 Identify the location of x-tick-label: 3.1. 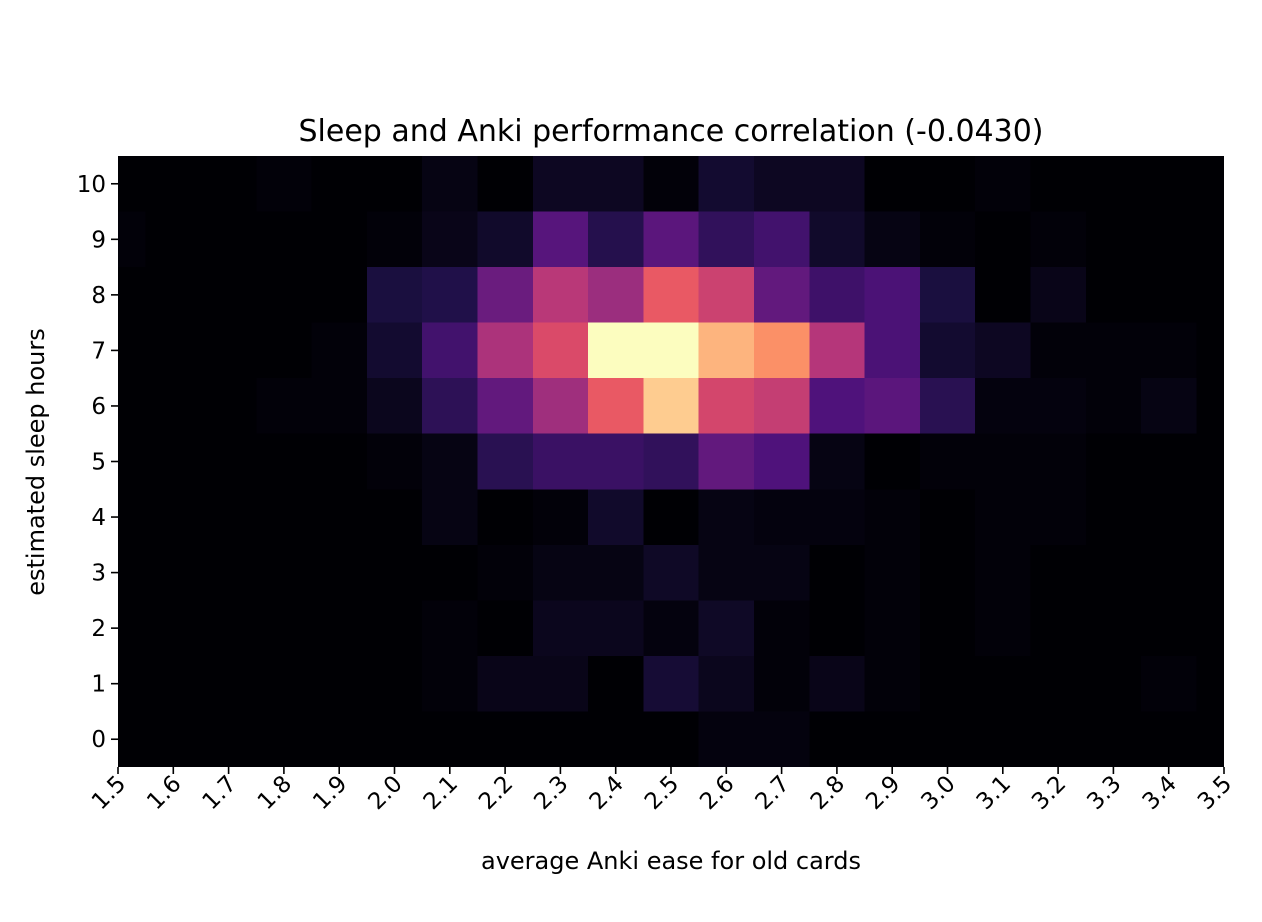
(994, 793).